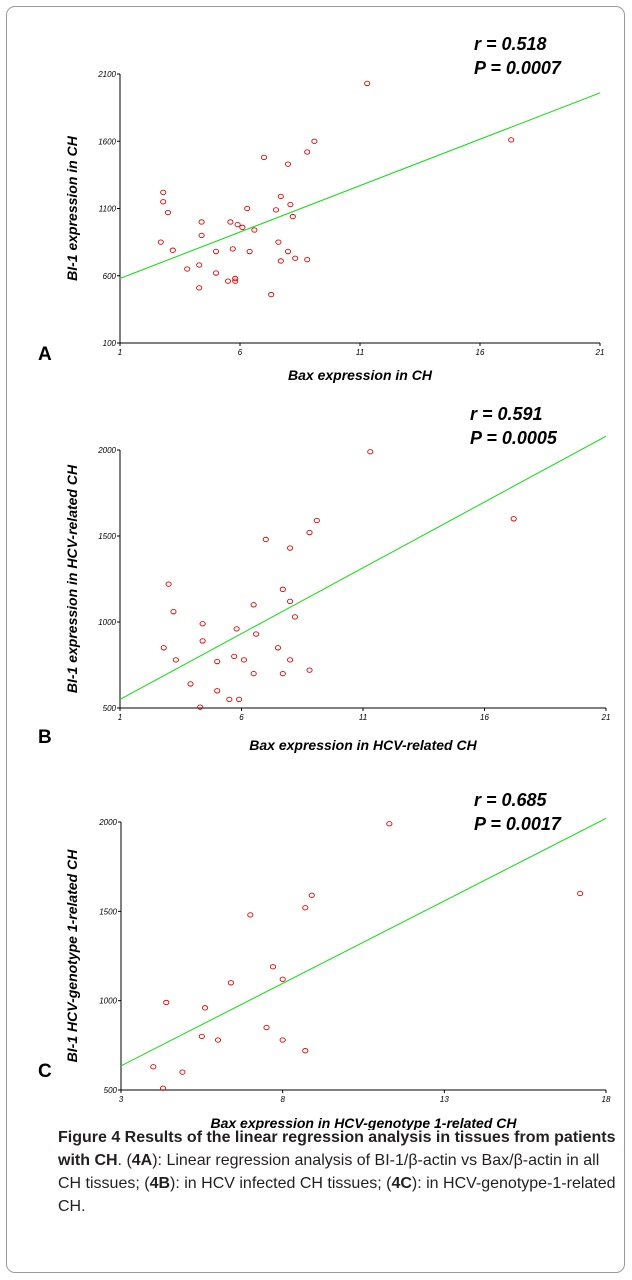 The height and width of the screenshot is (1280, 632). I want to click on y-axis-label: BI-1 expression in CH, so click(72, 208).